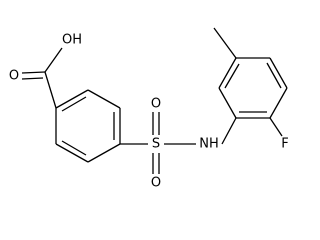 Image resolution: width=320 pixels, height=240 pixels. Describe the element at coordinates (14, 76) in the screenshot. I see `carbonyl-oxygen-label: O` at that location.